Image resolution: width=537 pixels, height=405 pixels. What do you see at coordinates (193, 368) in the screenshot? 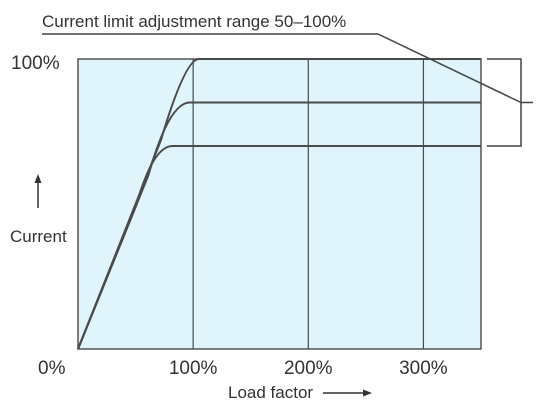
I see `x-tick-label-1: 100%` at bounding box center [193, 368].